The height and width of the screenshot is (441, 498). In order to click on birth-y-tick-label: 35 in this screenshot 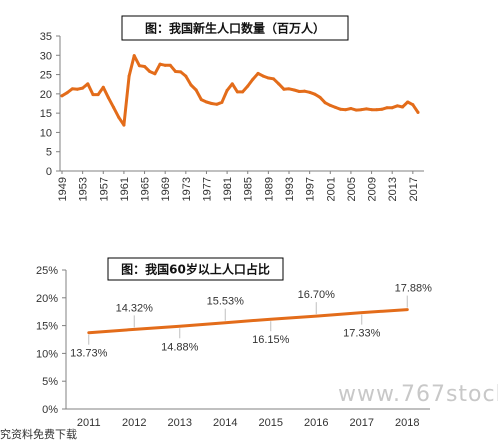, I will do `click(46, 37)`.